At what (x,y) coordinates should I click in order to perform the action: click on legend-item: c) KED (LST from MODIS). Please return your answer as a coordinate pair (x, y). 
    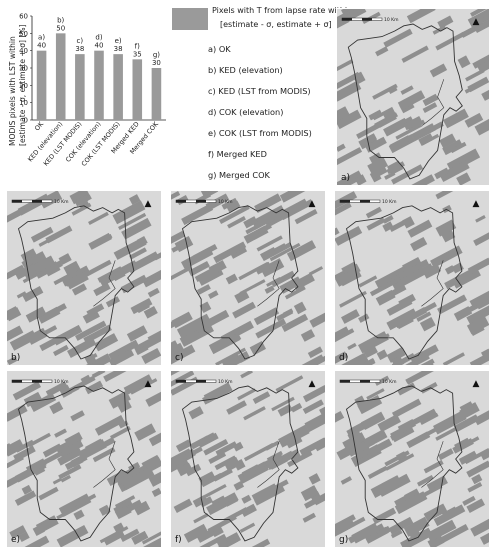
    Looking at the image, I should click on (259, 91).